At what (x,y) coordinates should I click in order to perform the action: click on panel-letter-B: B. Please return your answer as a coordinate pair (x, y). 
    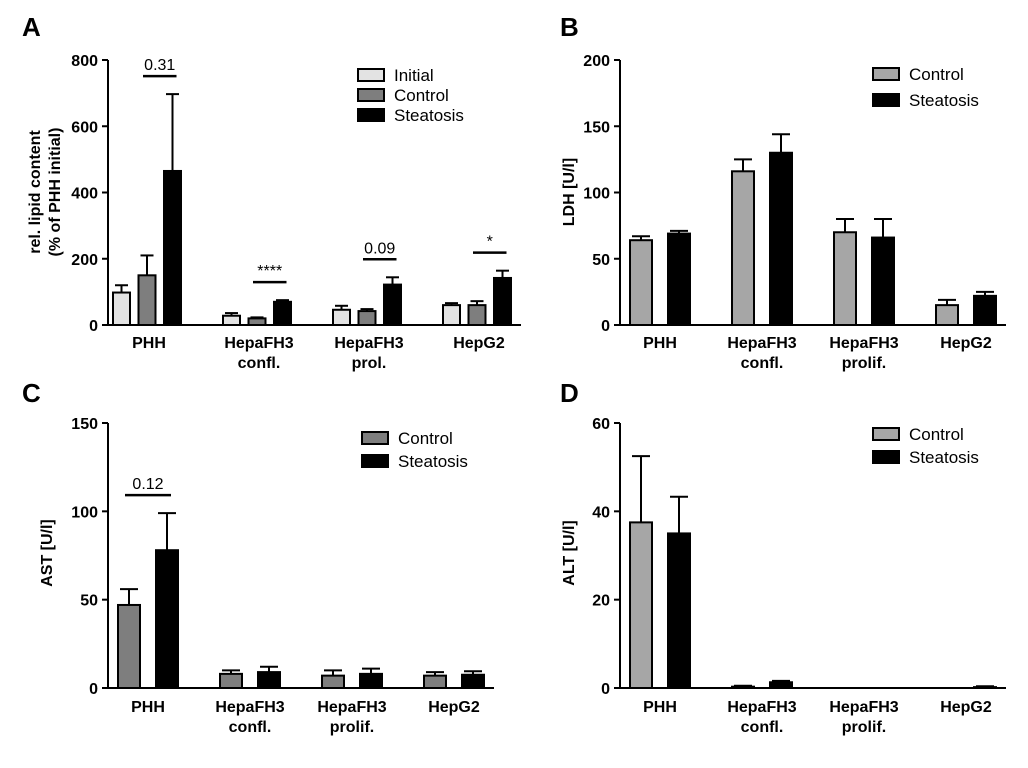
    Looking at the image, I should click on (569, 27).